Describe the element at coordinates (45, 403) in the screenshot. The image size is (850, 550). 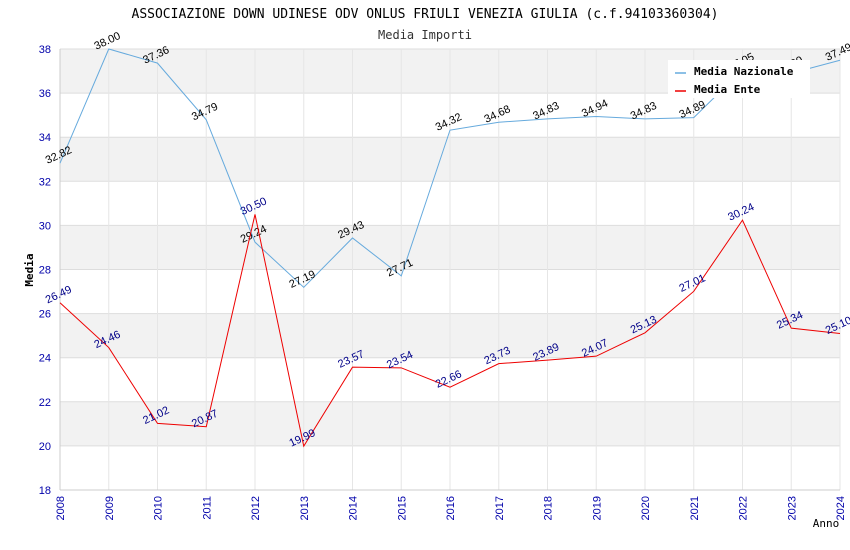
I see `y-tick-label: 22` at that location.